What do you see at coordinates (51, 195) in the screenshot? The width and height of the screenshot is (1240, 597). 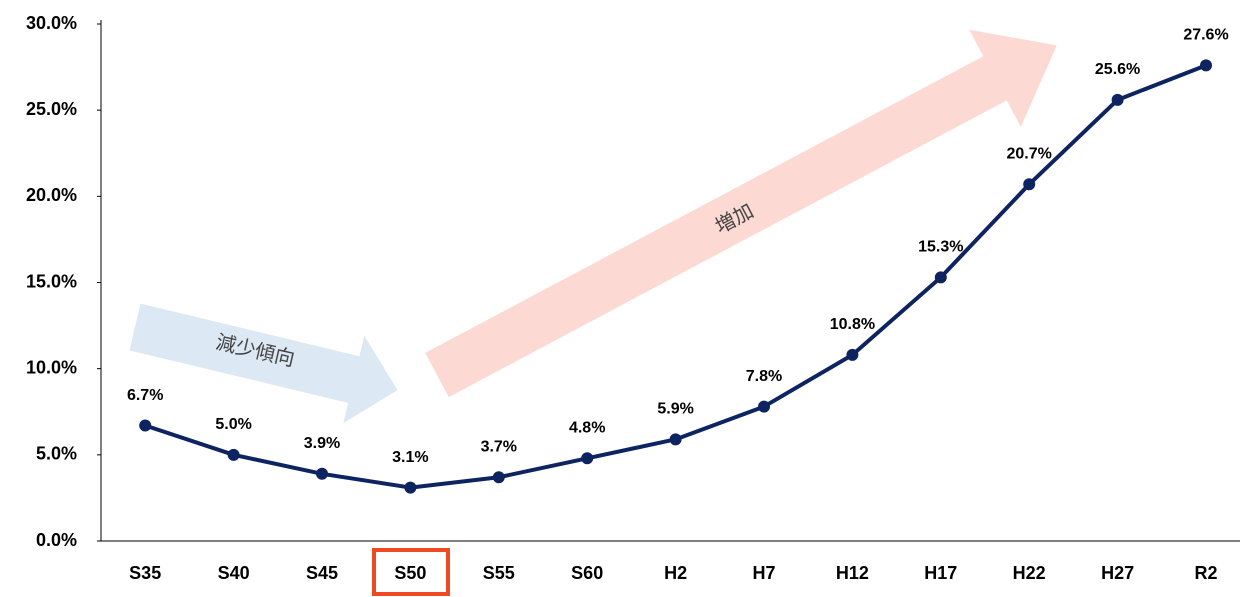 I see `y-tick-label: 20.0%` at bounding box center [51, 195].